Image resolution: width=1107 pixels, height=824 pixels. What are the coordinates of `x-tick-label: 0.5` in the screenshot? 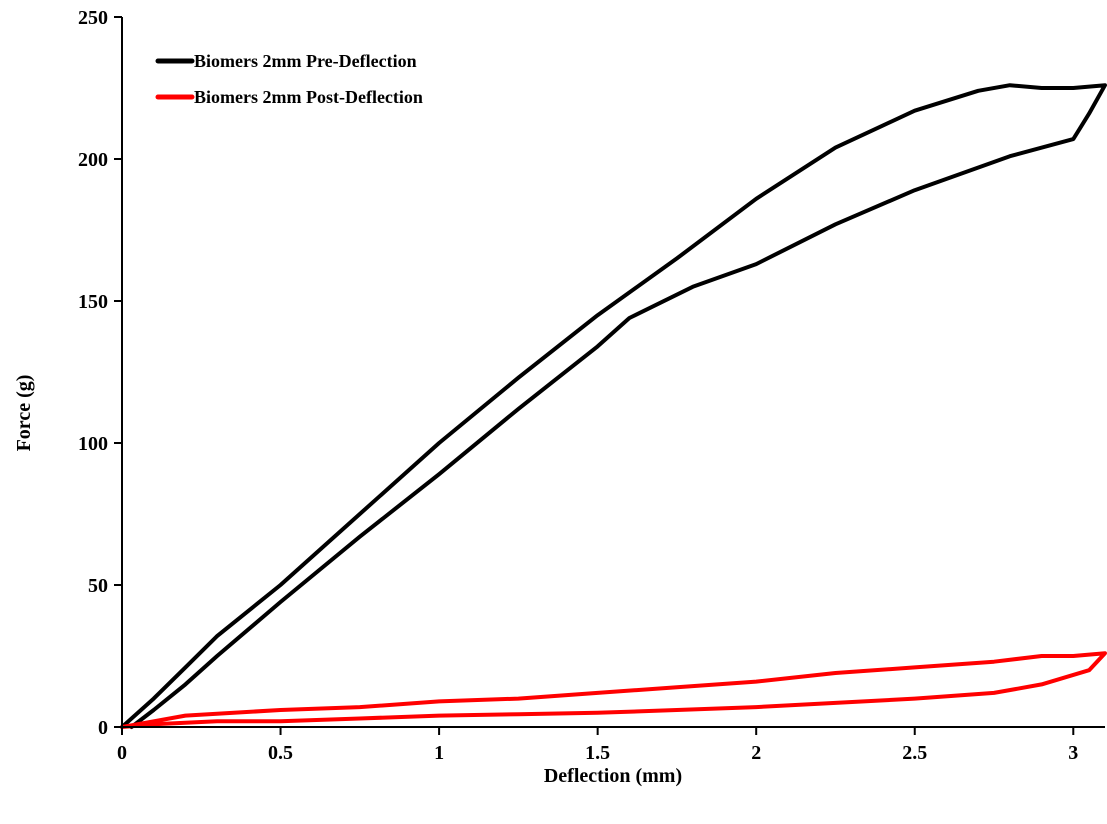 It's located at (280, 753).